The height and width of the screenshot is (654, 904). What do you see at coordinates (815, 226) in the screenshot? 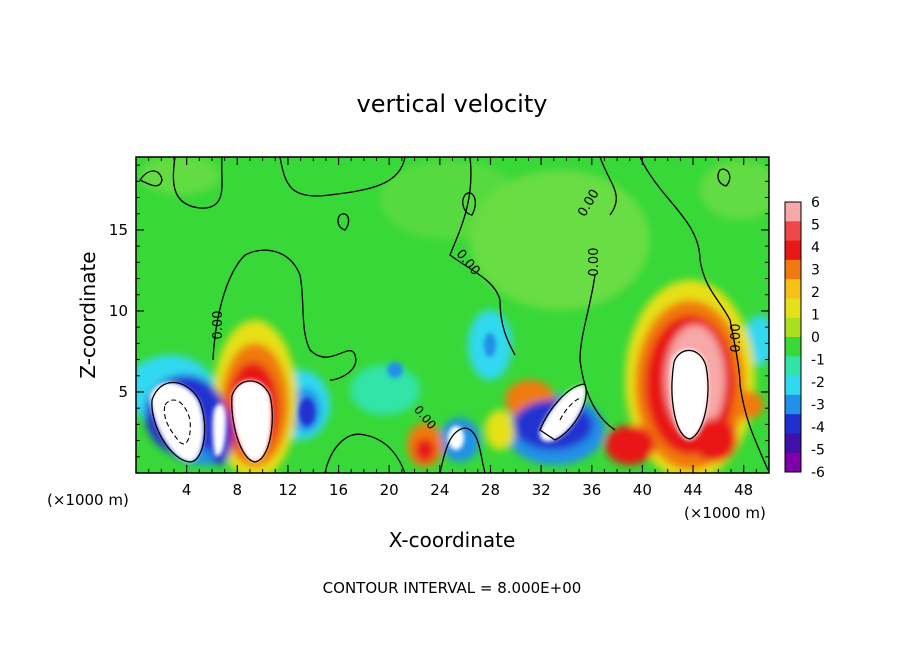
I see `colorbar-label: 5` at bounding box center [815, 226].